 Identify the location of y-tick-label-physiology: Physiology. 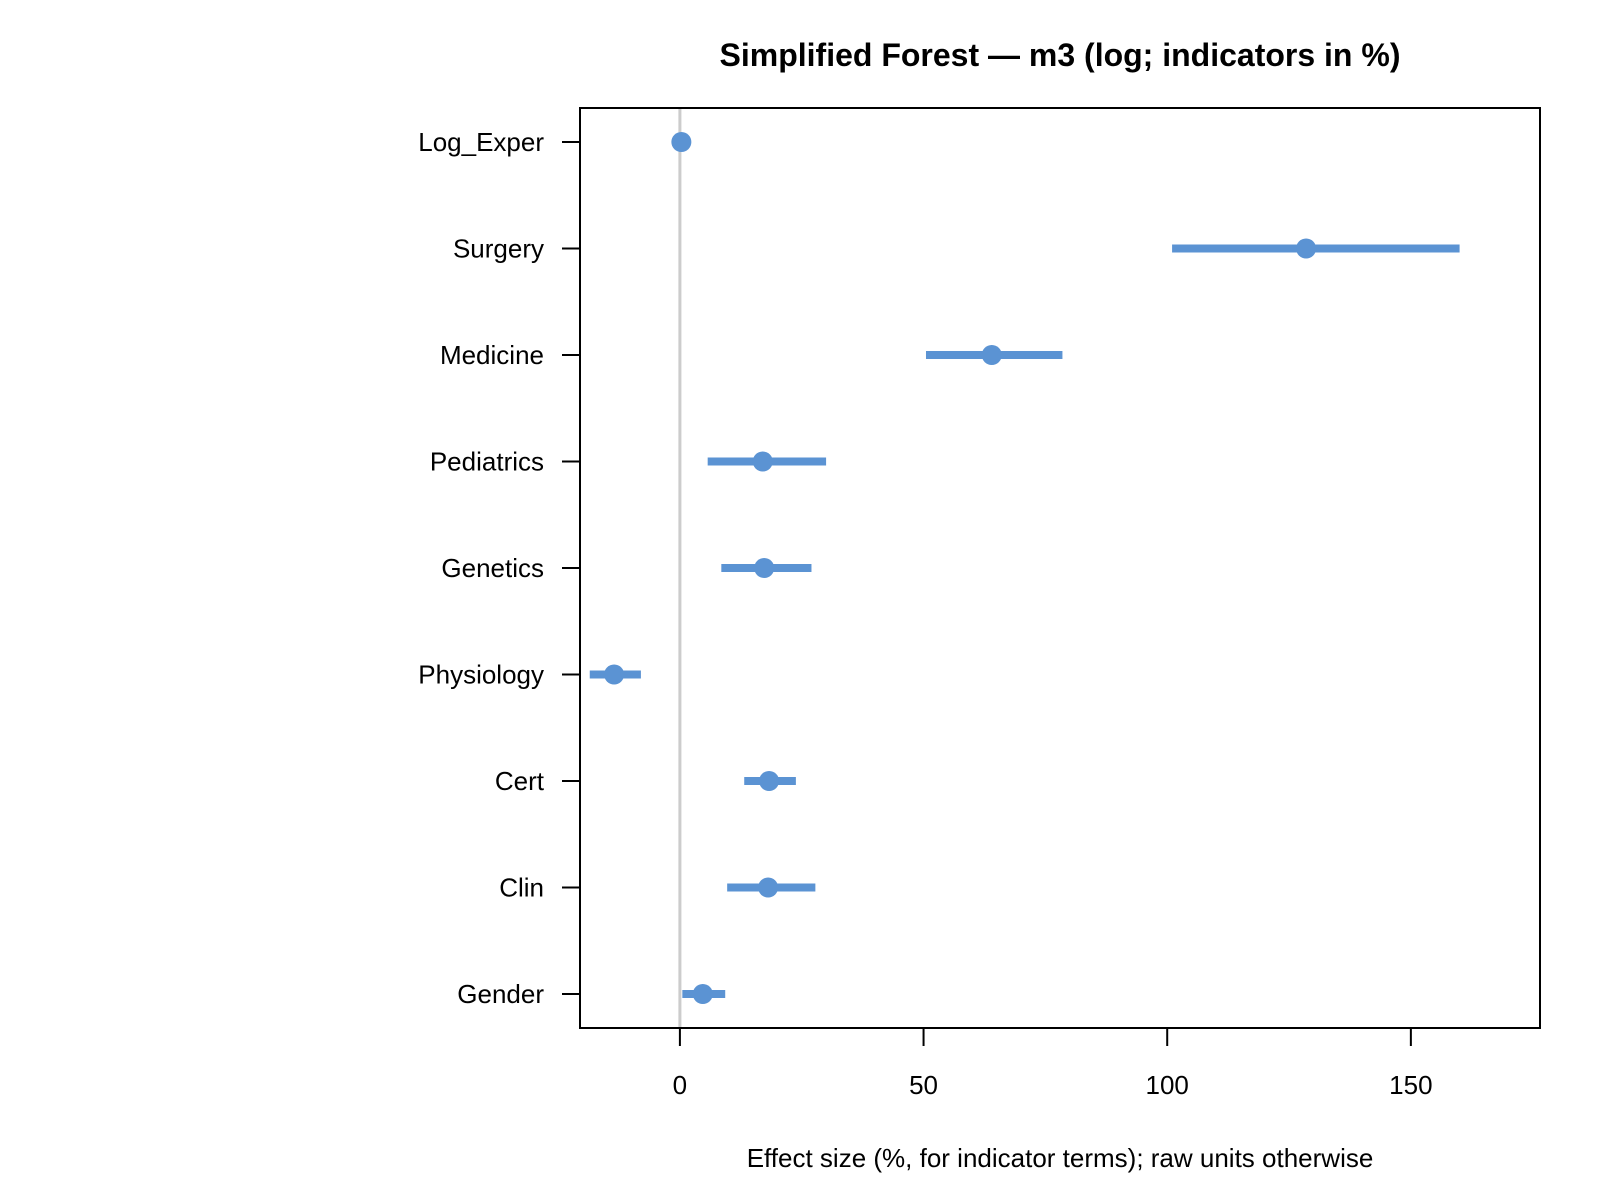
(481, 675).